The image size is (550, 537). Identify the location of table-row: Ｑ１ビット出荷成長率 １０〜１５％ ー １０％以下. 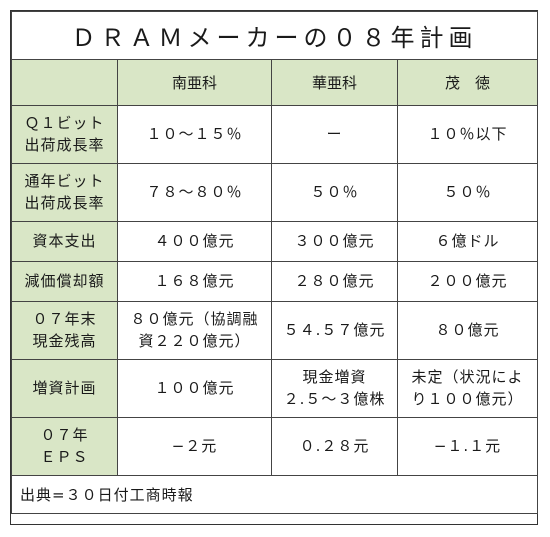
(274, 134).